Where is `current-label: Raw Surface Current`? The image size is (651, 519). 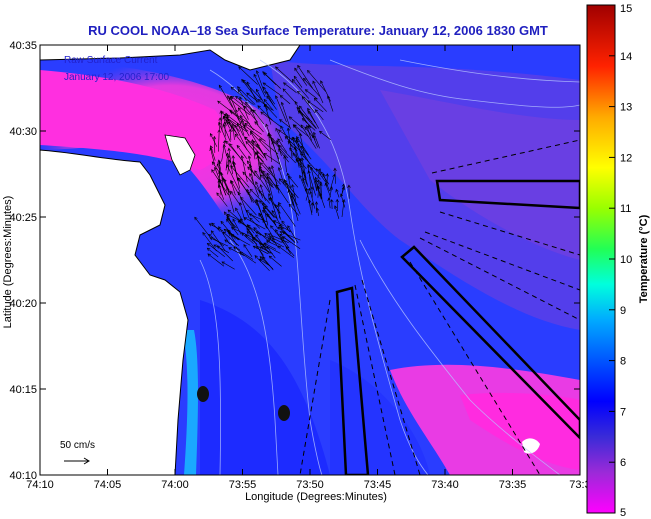 current-label: Raw Surface Current is located at coordinates (111, 60).